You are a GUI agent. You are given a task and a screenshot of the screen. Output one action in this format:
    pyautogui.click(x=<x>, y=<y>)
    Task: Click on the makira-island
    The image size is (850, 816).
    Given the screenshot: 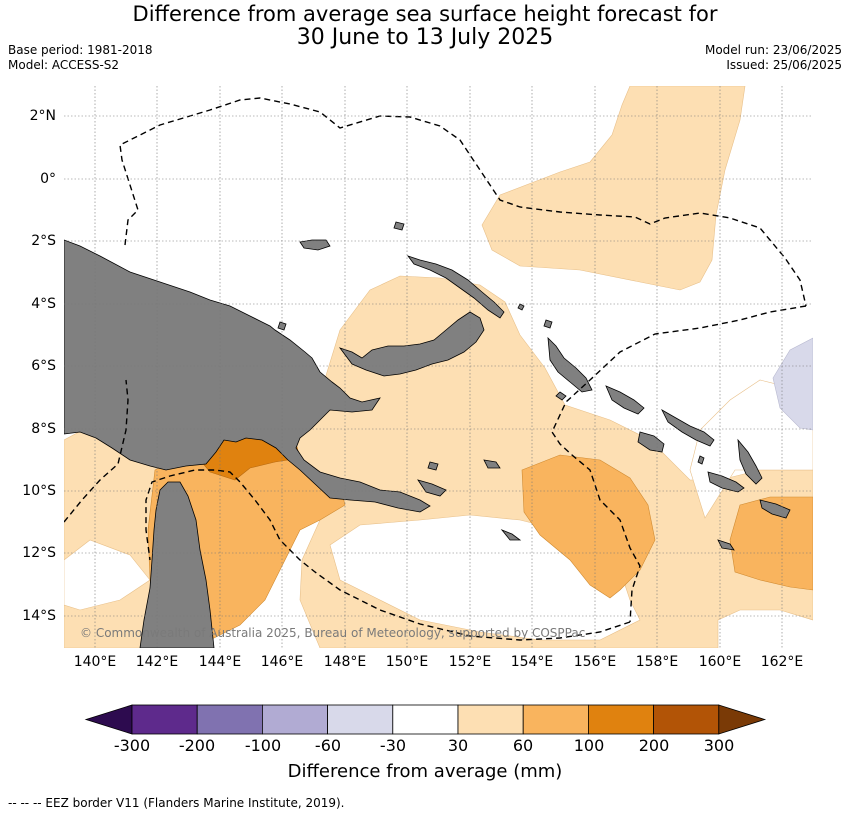 What is the action you would take?
    pyautogui.click(x=726, y=482)
    